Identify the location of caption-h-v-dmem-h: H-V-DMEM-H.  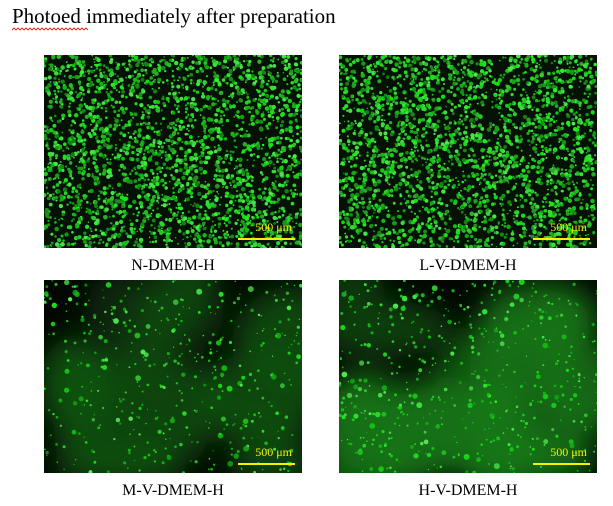
(468, 490).